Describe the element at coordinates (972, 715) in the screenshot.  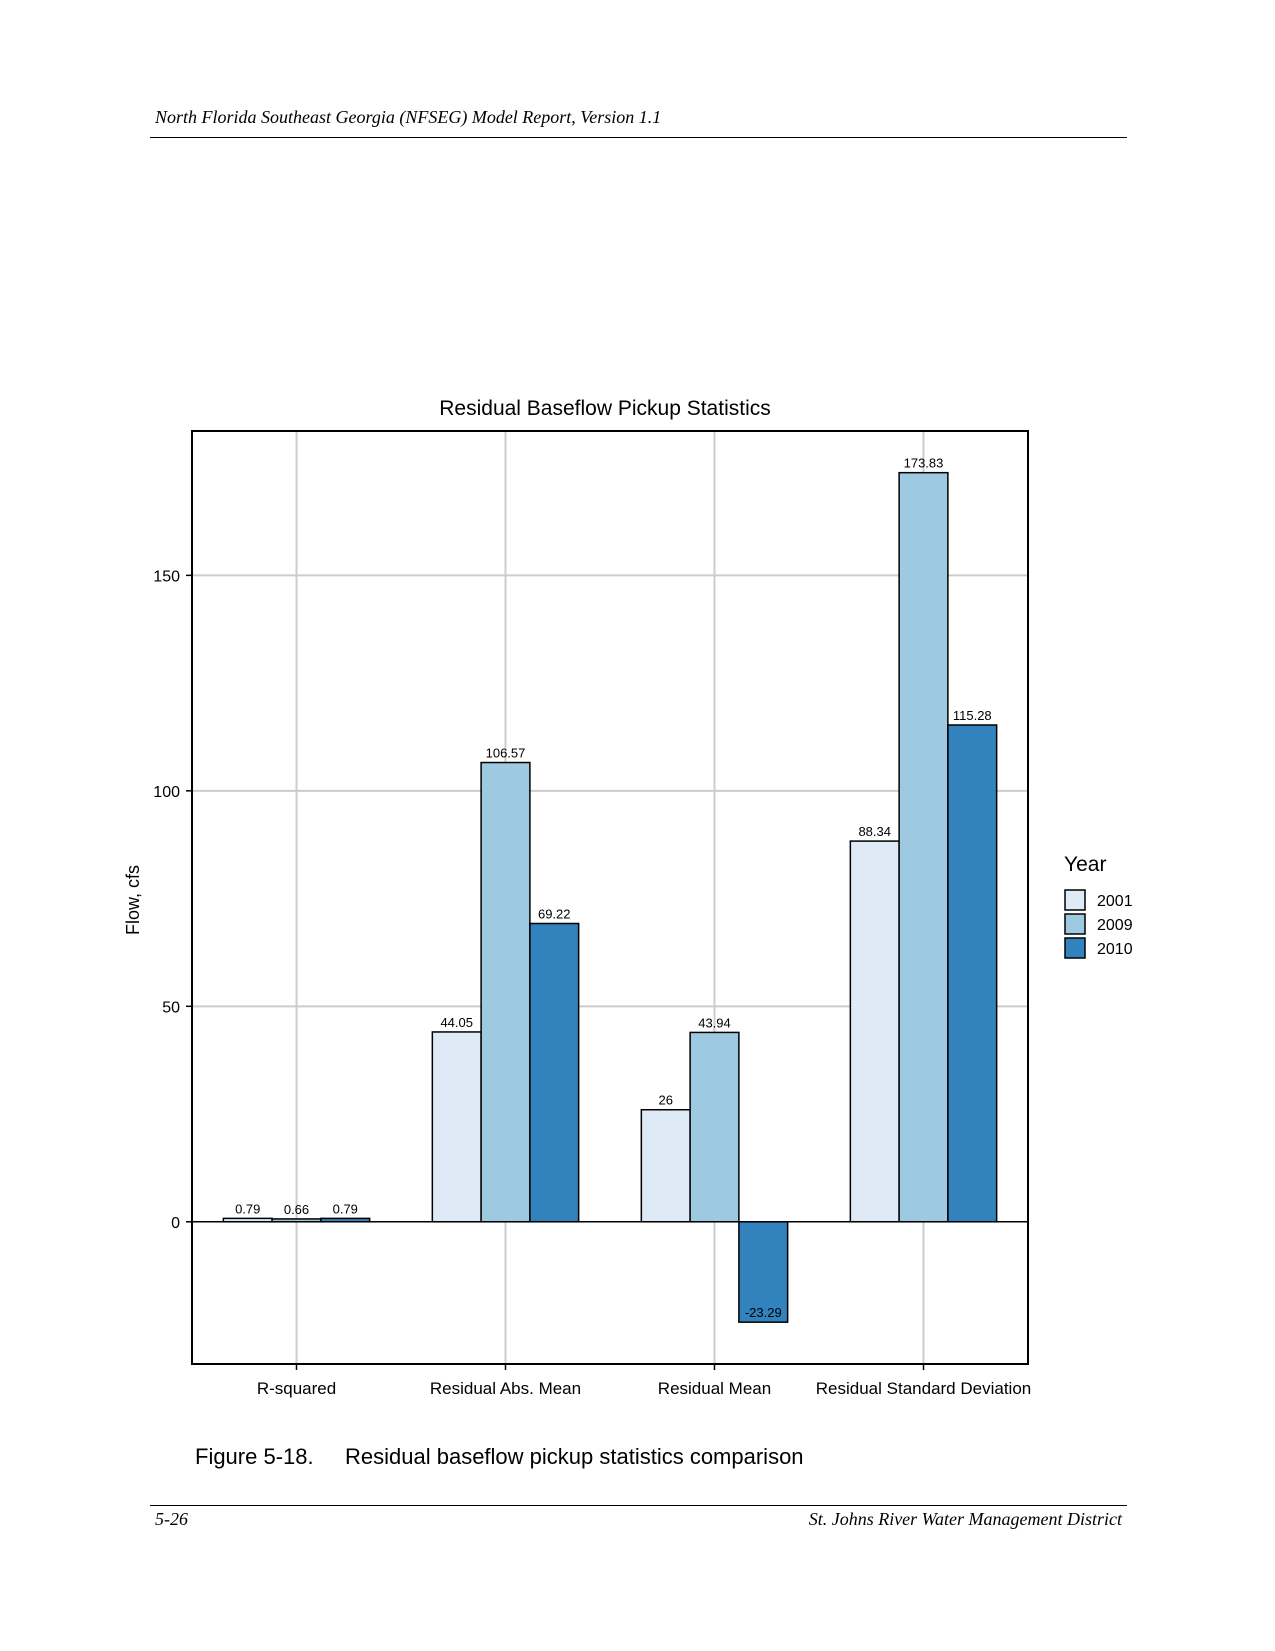
I see `data-label: 115.28` at that location.